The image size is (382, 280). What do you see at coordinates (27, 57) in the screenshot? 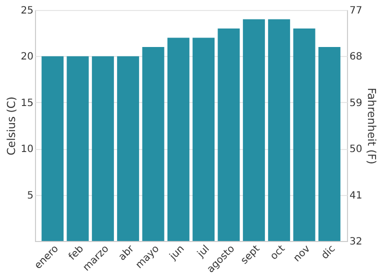
I see `y-tick-label: 20` at bounding box center [27, 57].